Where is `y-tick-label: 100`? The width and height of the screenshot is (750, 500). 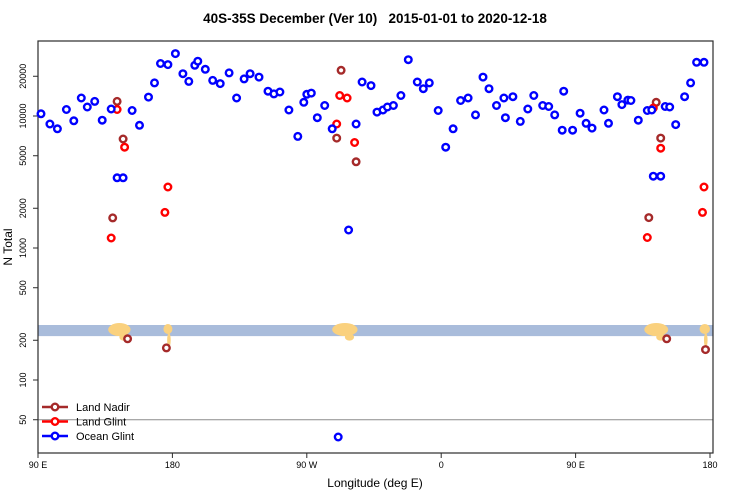 y-tick-label: 100 is located at coordinates (23, 379).